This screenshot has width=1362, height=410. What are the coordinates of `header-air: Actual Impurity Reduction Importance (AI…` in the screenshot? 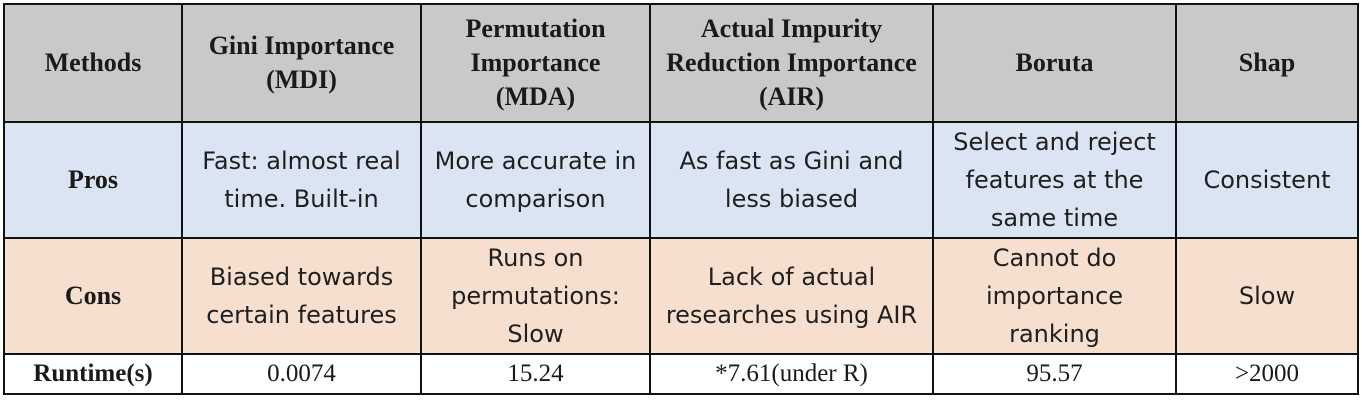 It's located at (791, 63).